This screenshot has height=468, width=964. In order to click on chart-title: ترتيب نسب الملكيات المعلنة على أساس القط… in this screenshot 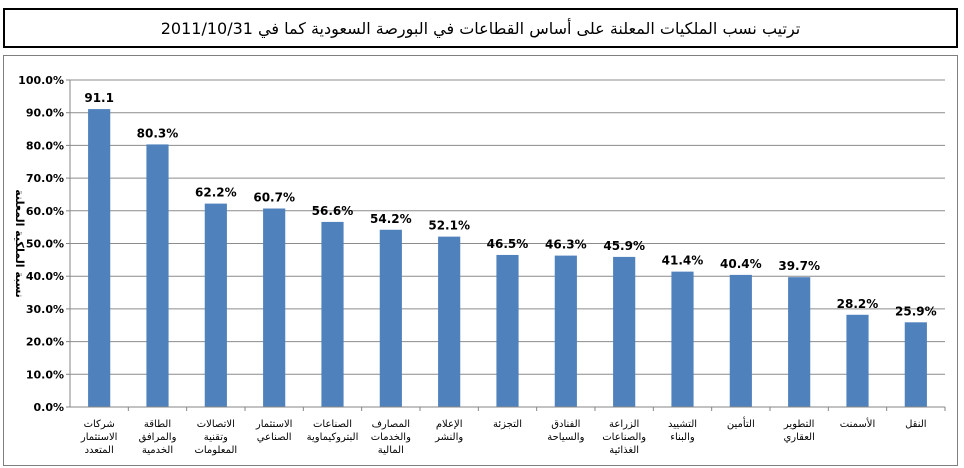, I will do `click(480, 28)`.